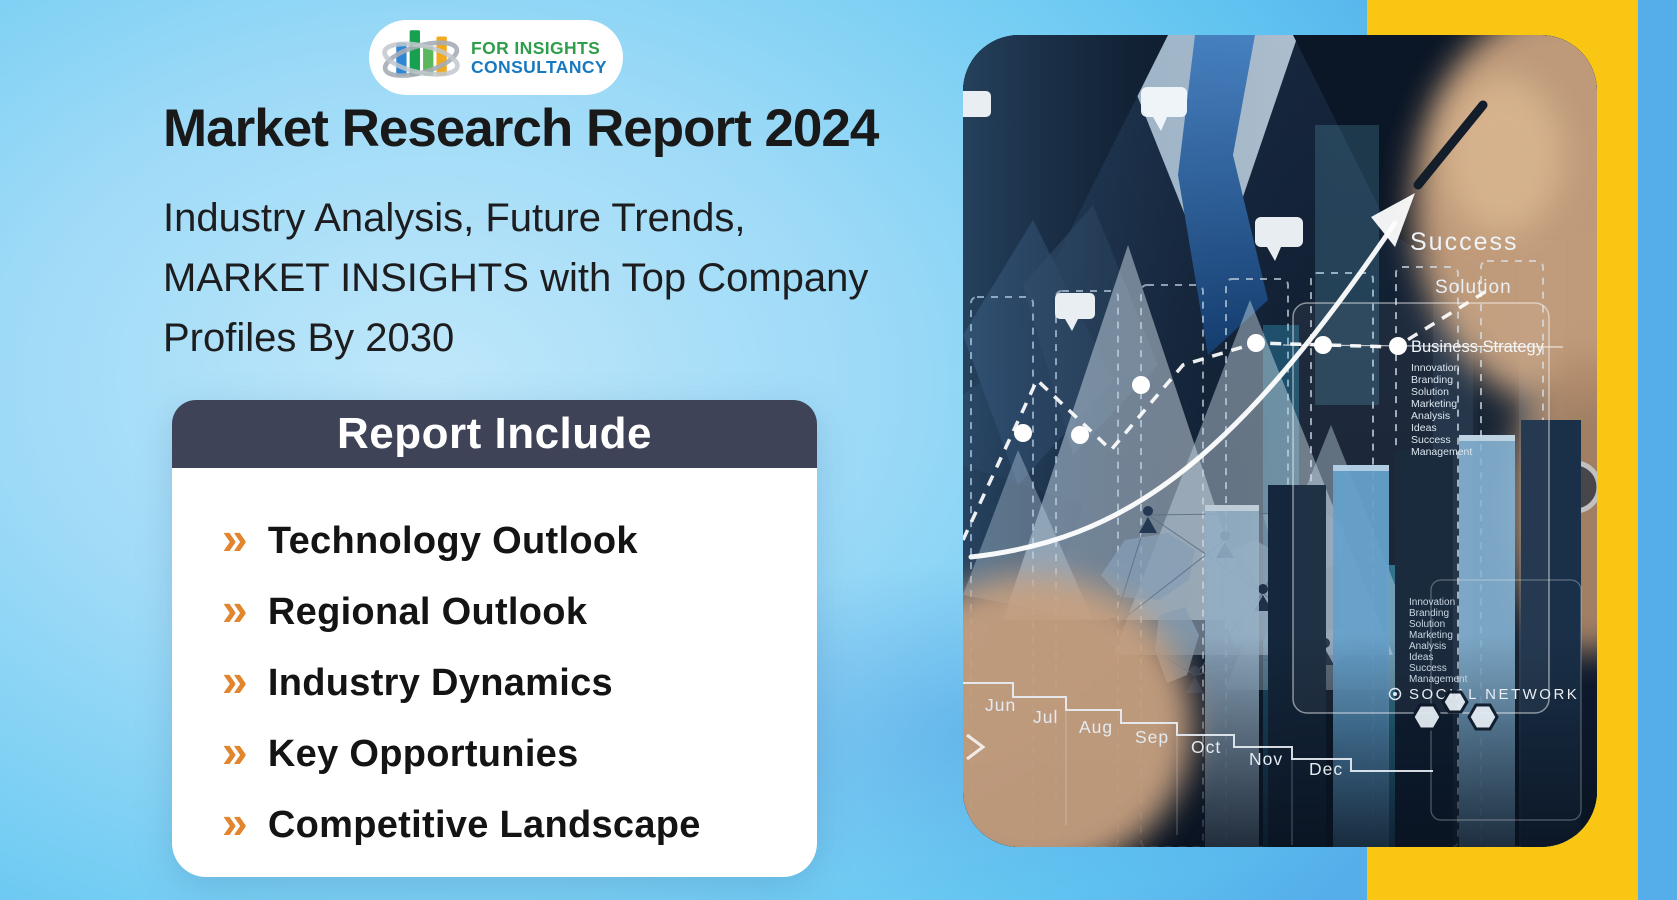  Describe the element at coordinates (1393, 220) in the screenshot. I see `growth-arrow-icon` at that location.